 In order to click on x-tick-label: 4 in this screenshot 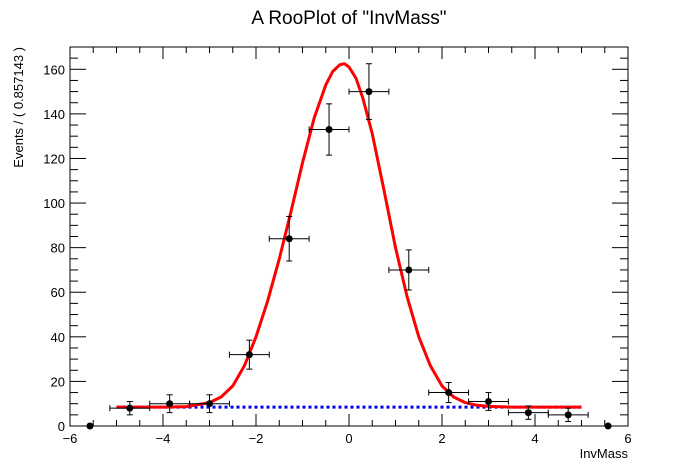, I will do `click(534, 438)`.